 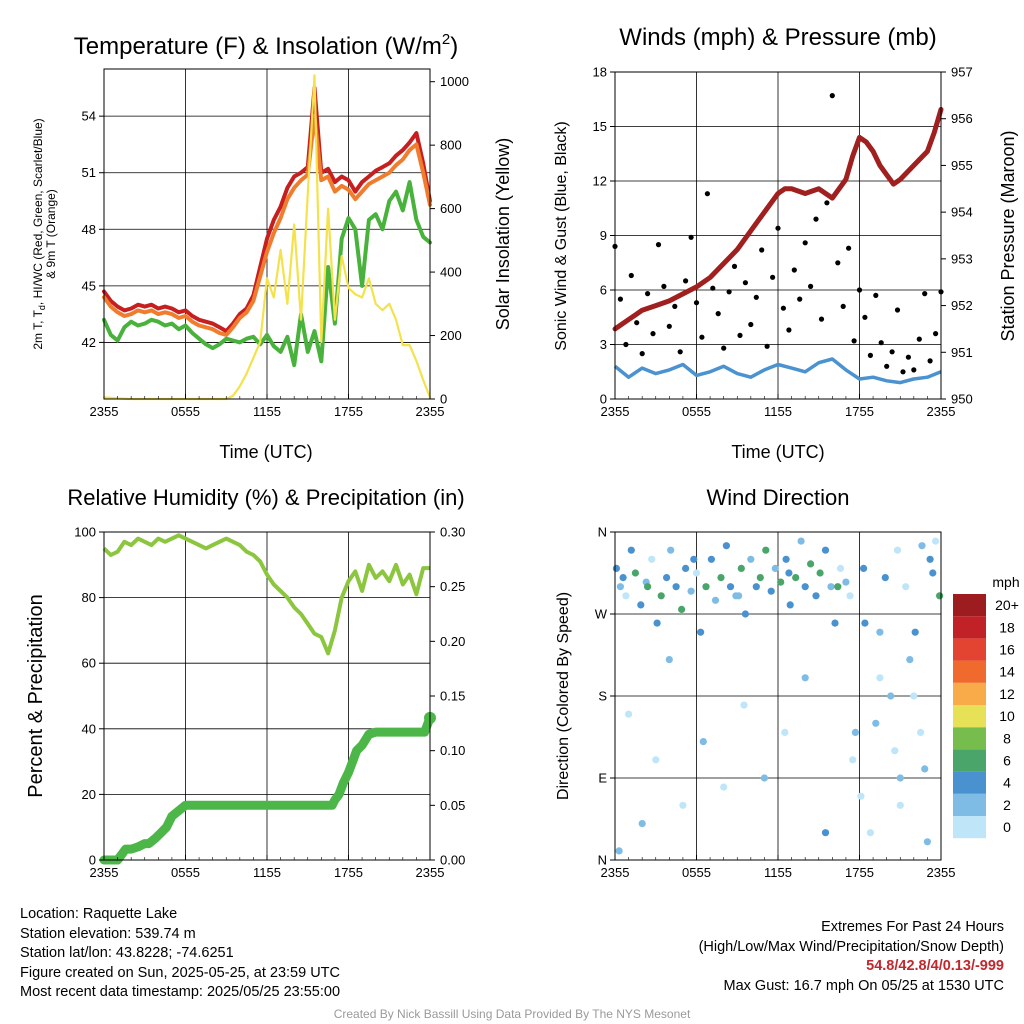 What do you see at coordinates (600, 72) in the screenshot?
I see `y-tick-label: 18` at bounding box center [600, 72].